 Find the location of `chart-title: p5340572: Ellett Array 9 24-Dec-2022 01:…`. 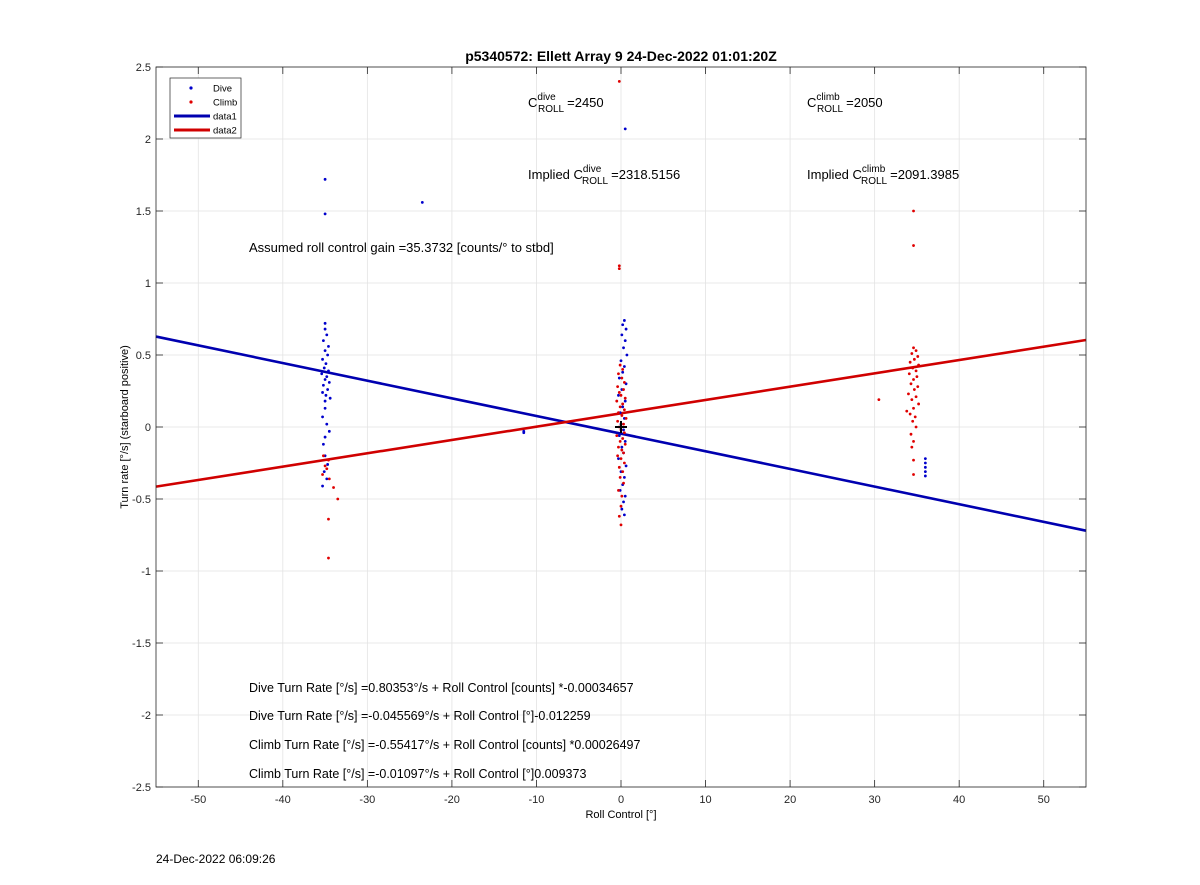

chart-title: p5340572: Ellett Array 9 24-Dec-2022 01:… is located at coordinates (621, 56).